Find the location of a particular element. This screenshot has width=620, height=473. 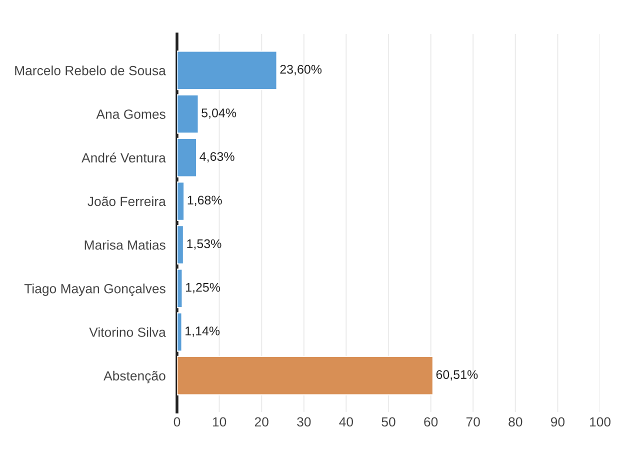

y-tick-label: João Ferreira is located at coordinates (127, 201).